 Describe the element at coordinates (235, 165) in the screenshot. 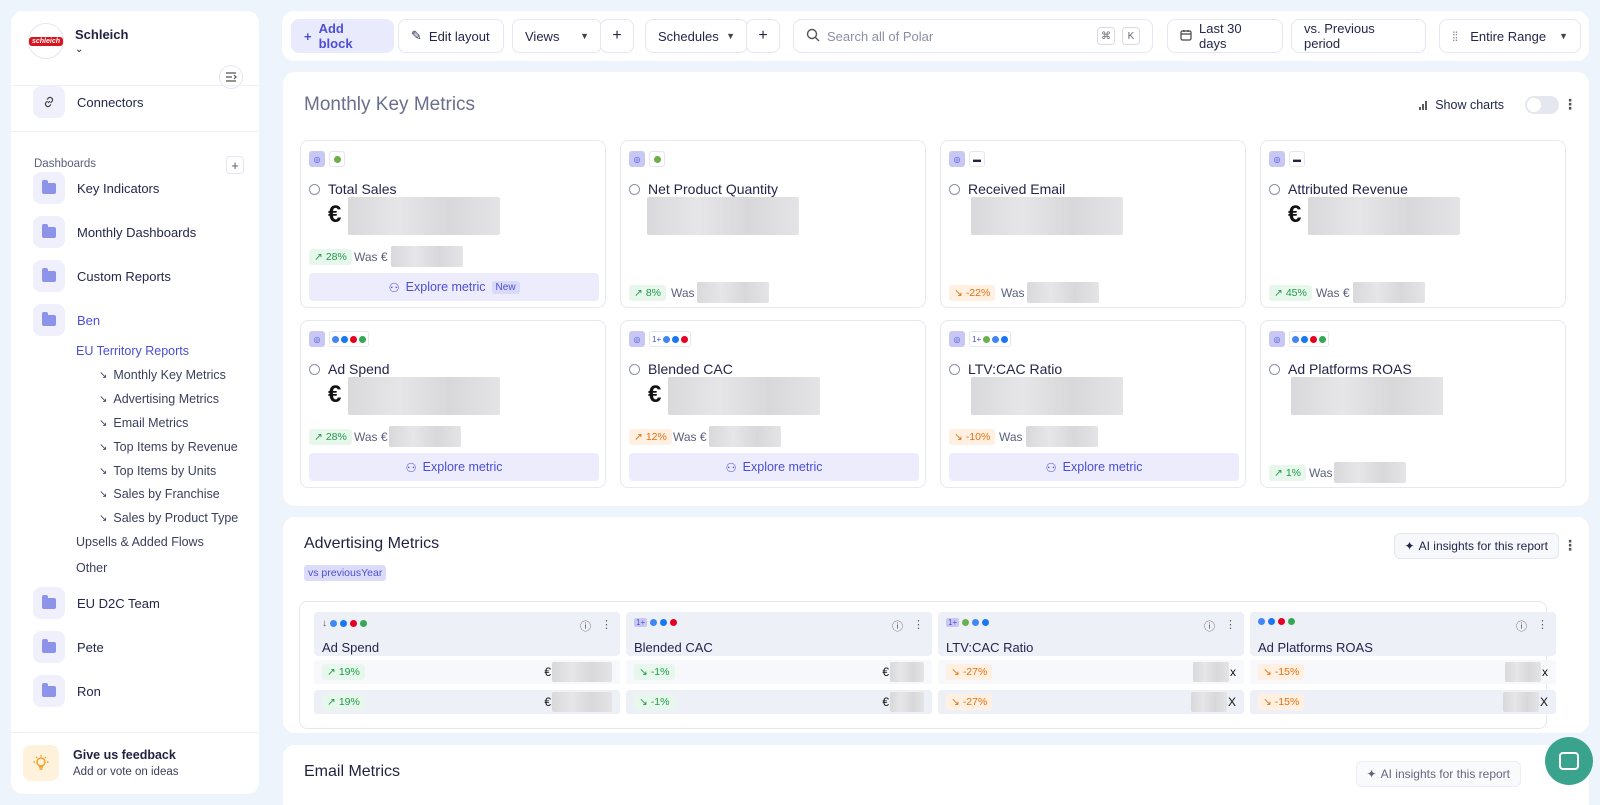

I see `add-dashboard-button: +` at that location.